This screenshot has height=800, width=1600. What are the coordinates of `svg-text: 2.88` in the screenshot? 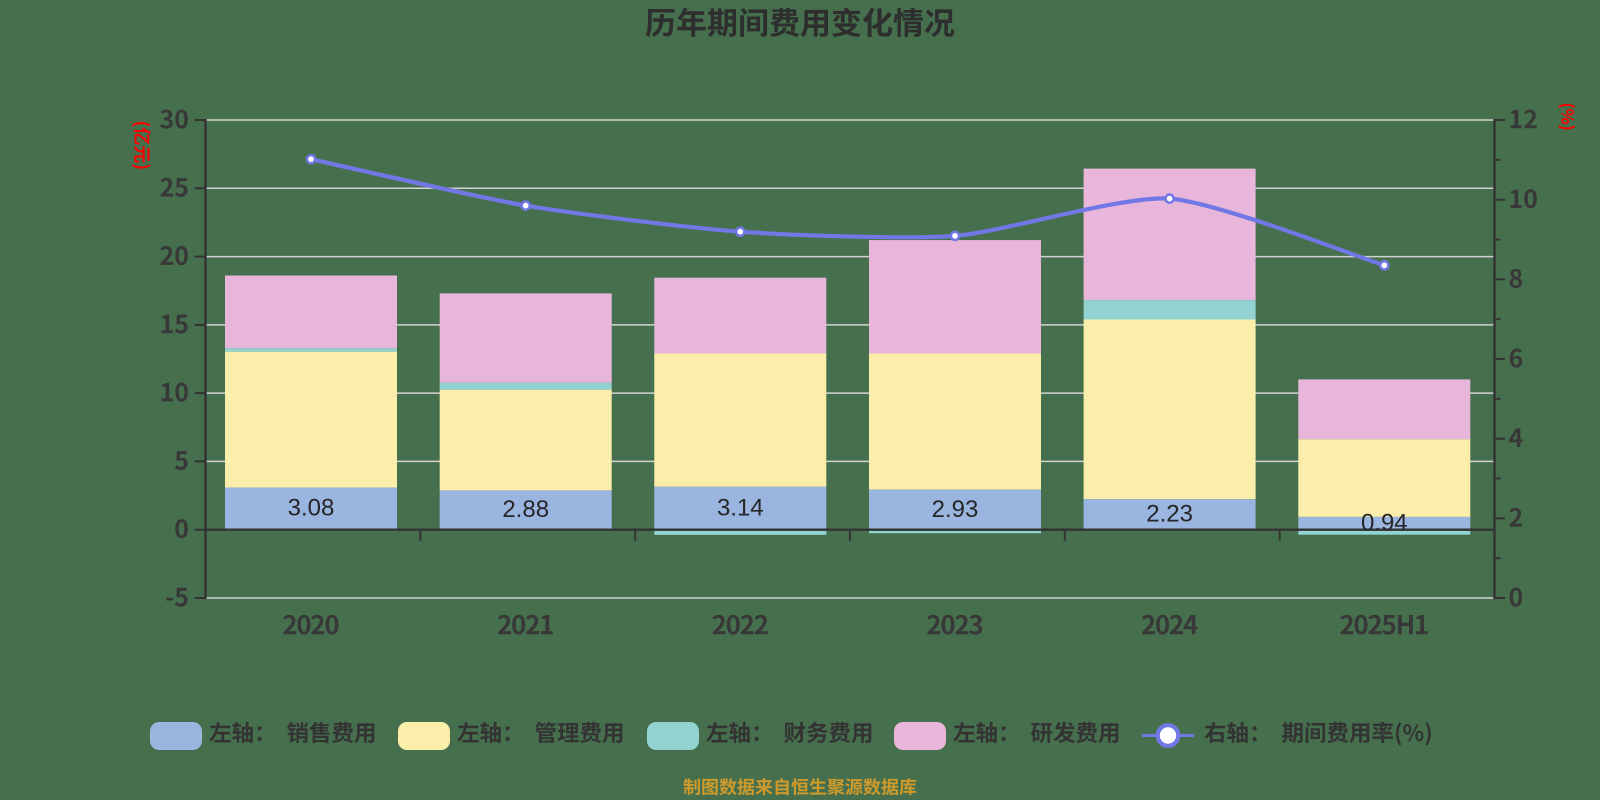 It's located at (525, 509).